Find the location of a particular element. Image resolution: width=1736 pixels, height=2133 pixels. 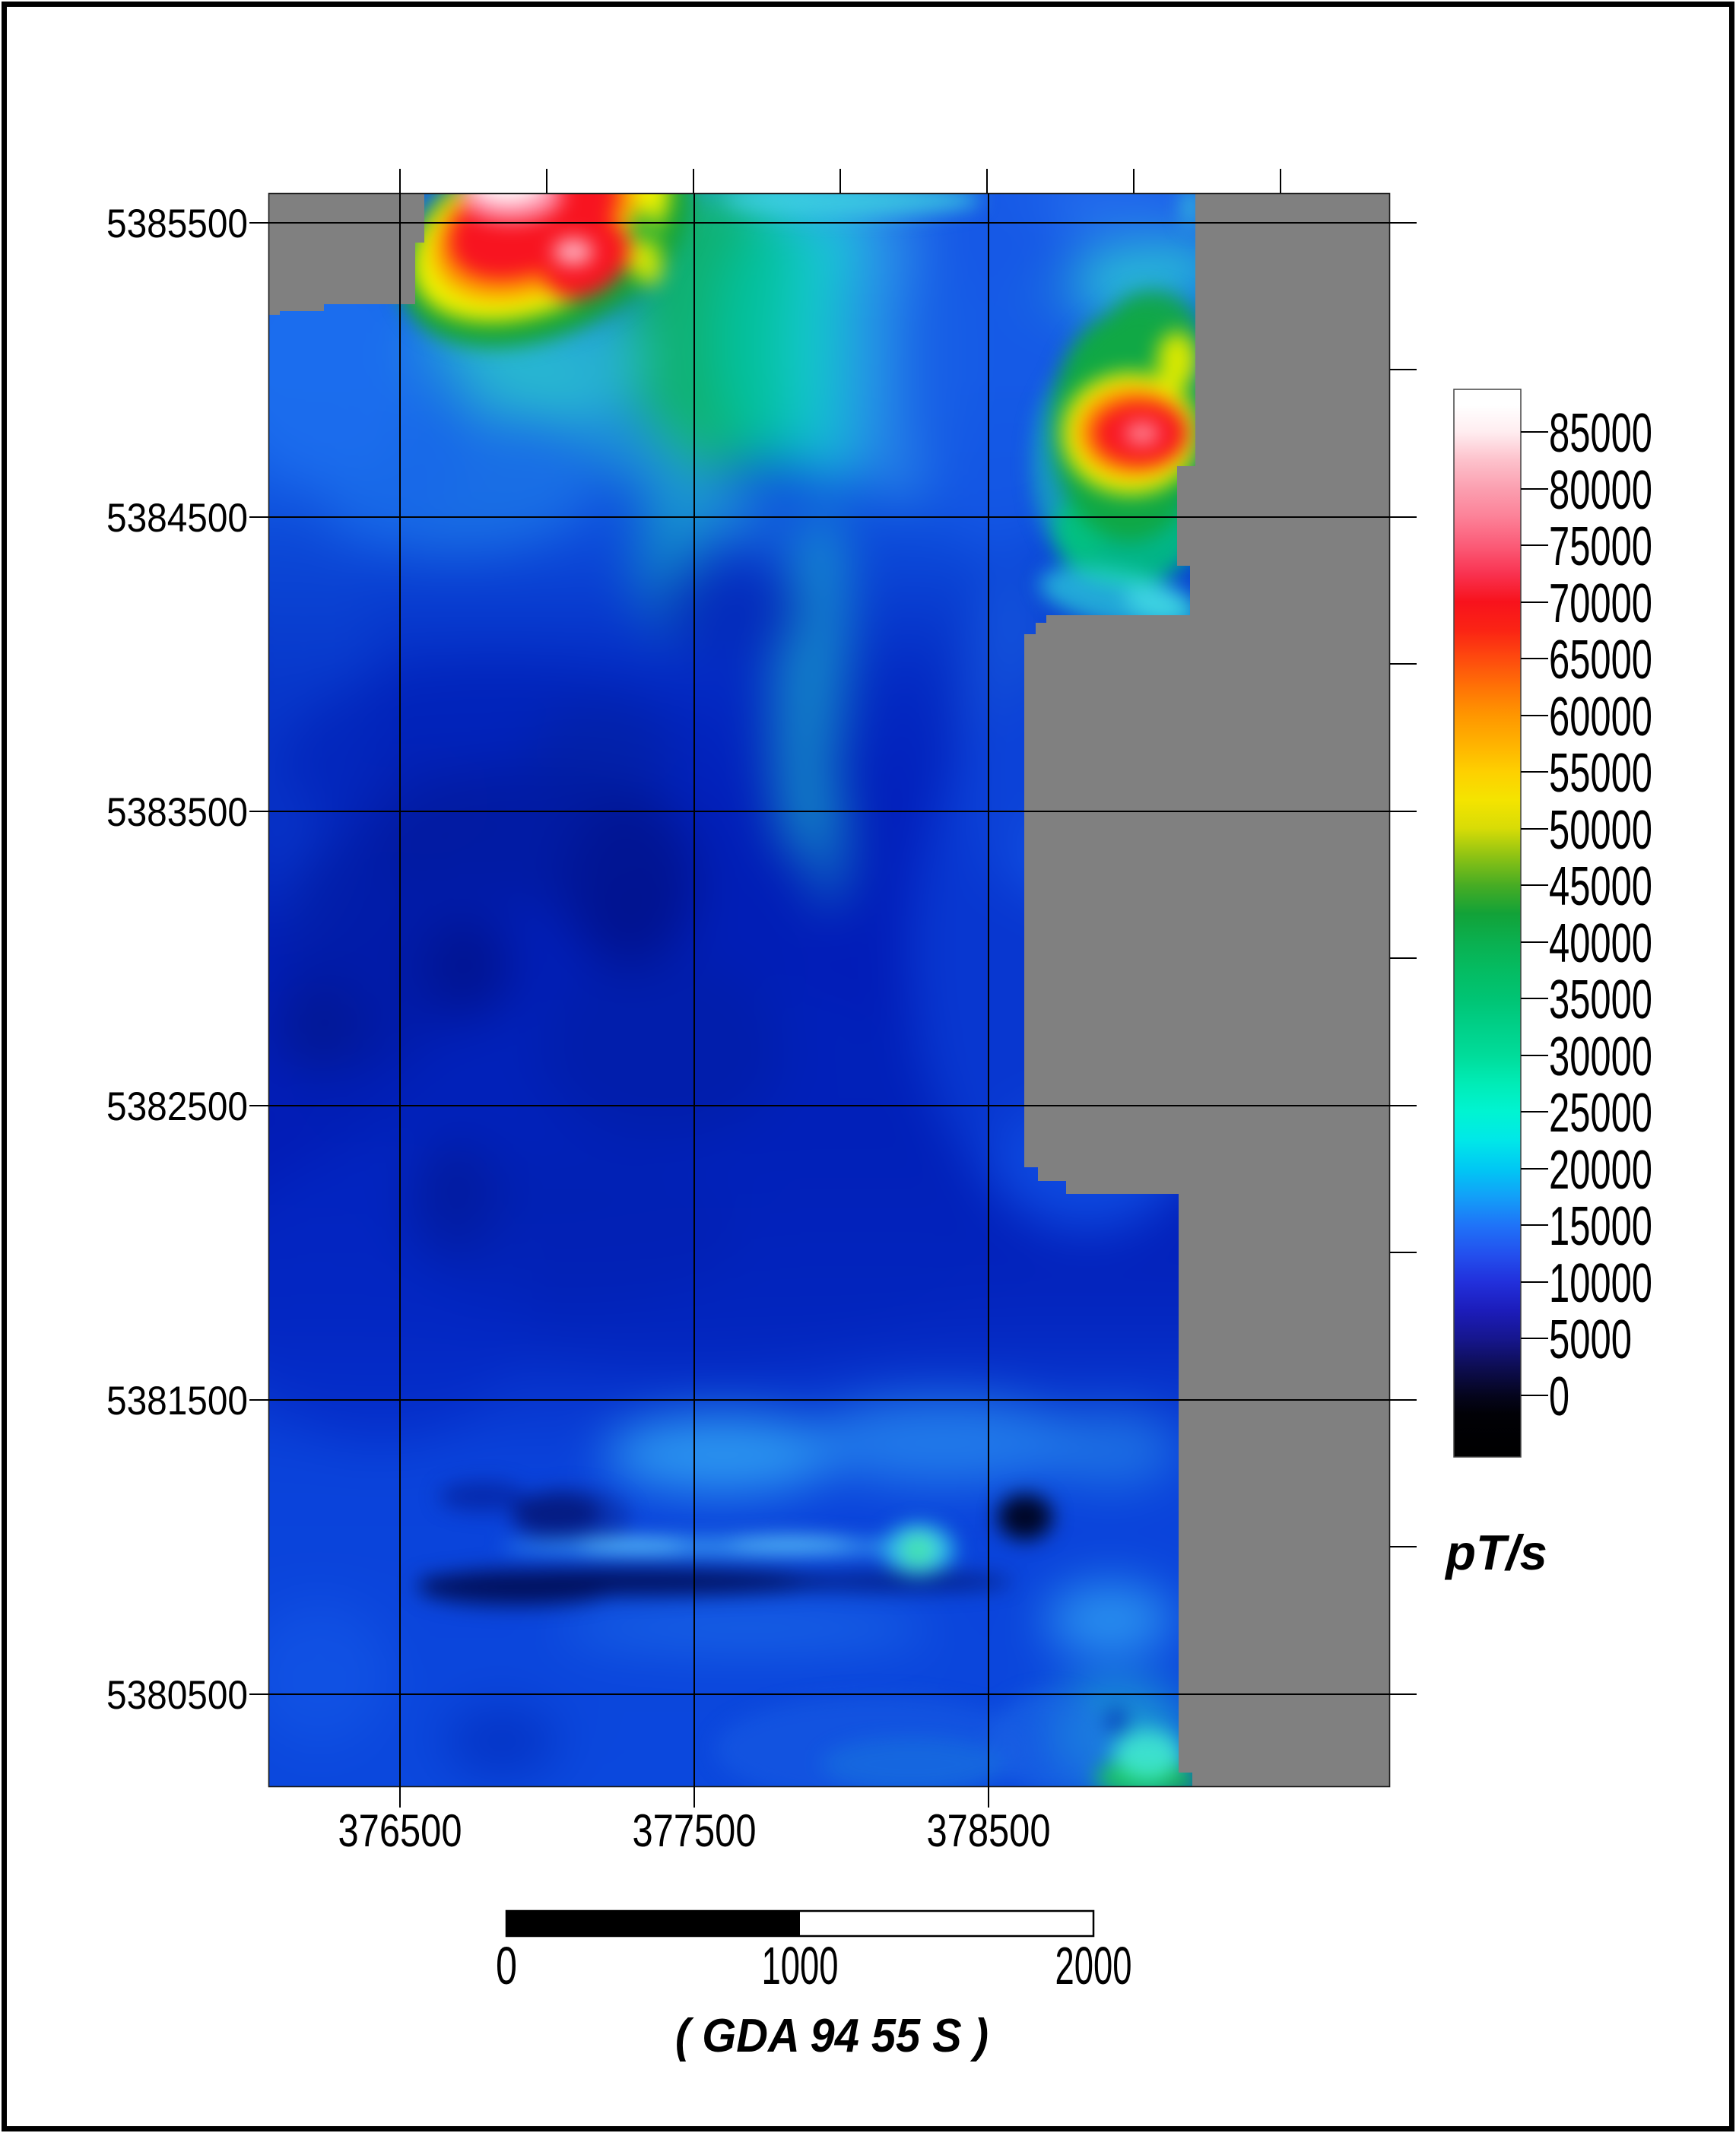

svg-text: 85000 is located at coordinates (1600, 433).